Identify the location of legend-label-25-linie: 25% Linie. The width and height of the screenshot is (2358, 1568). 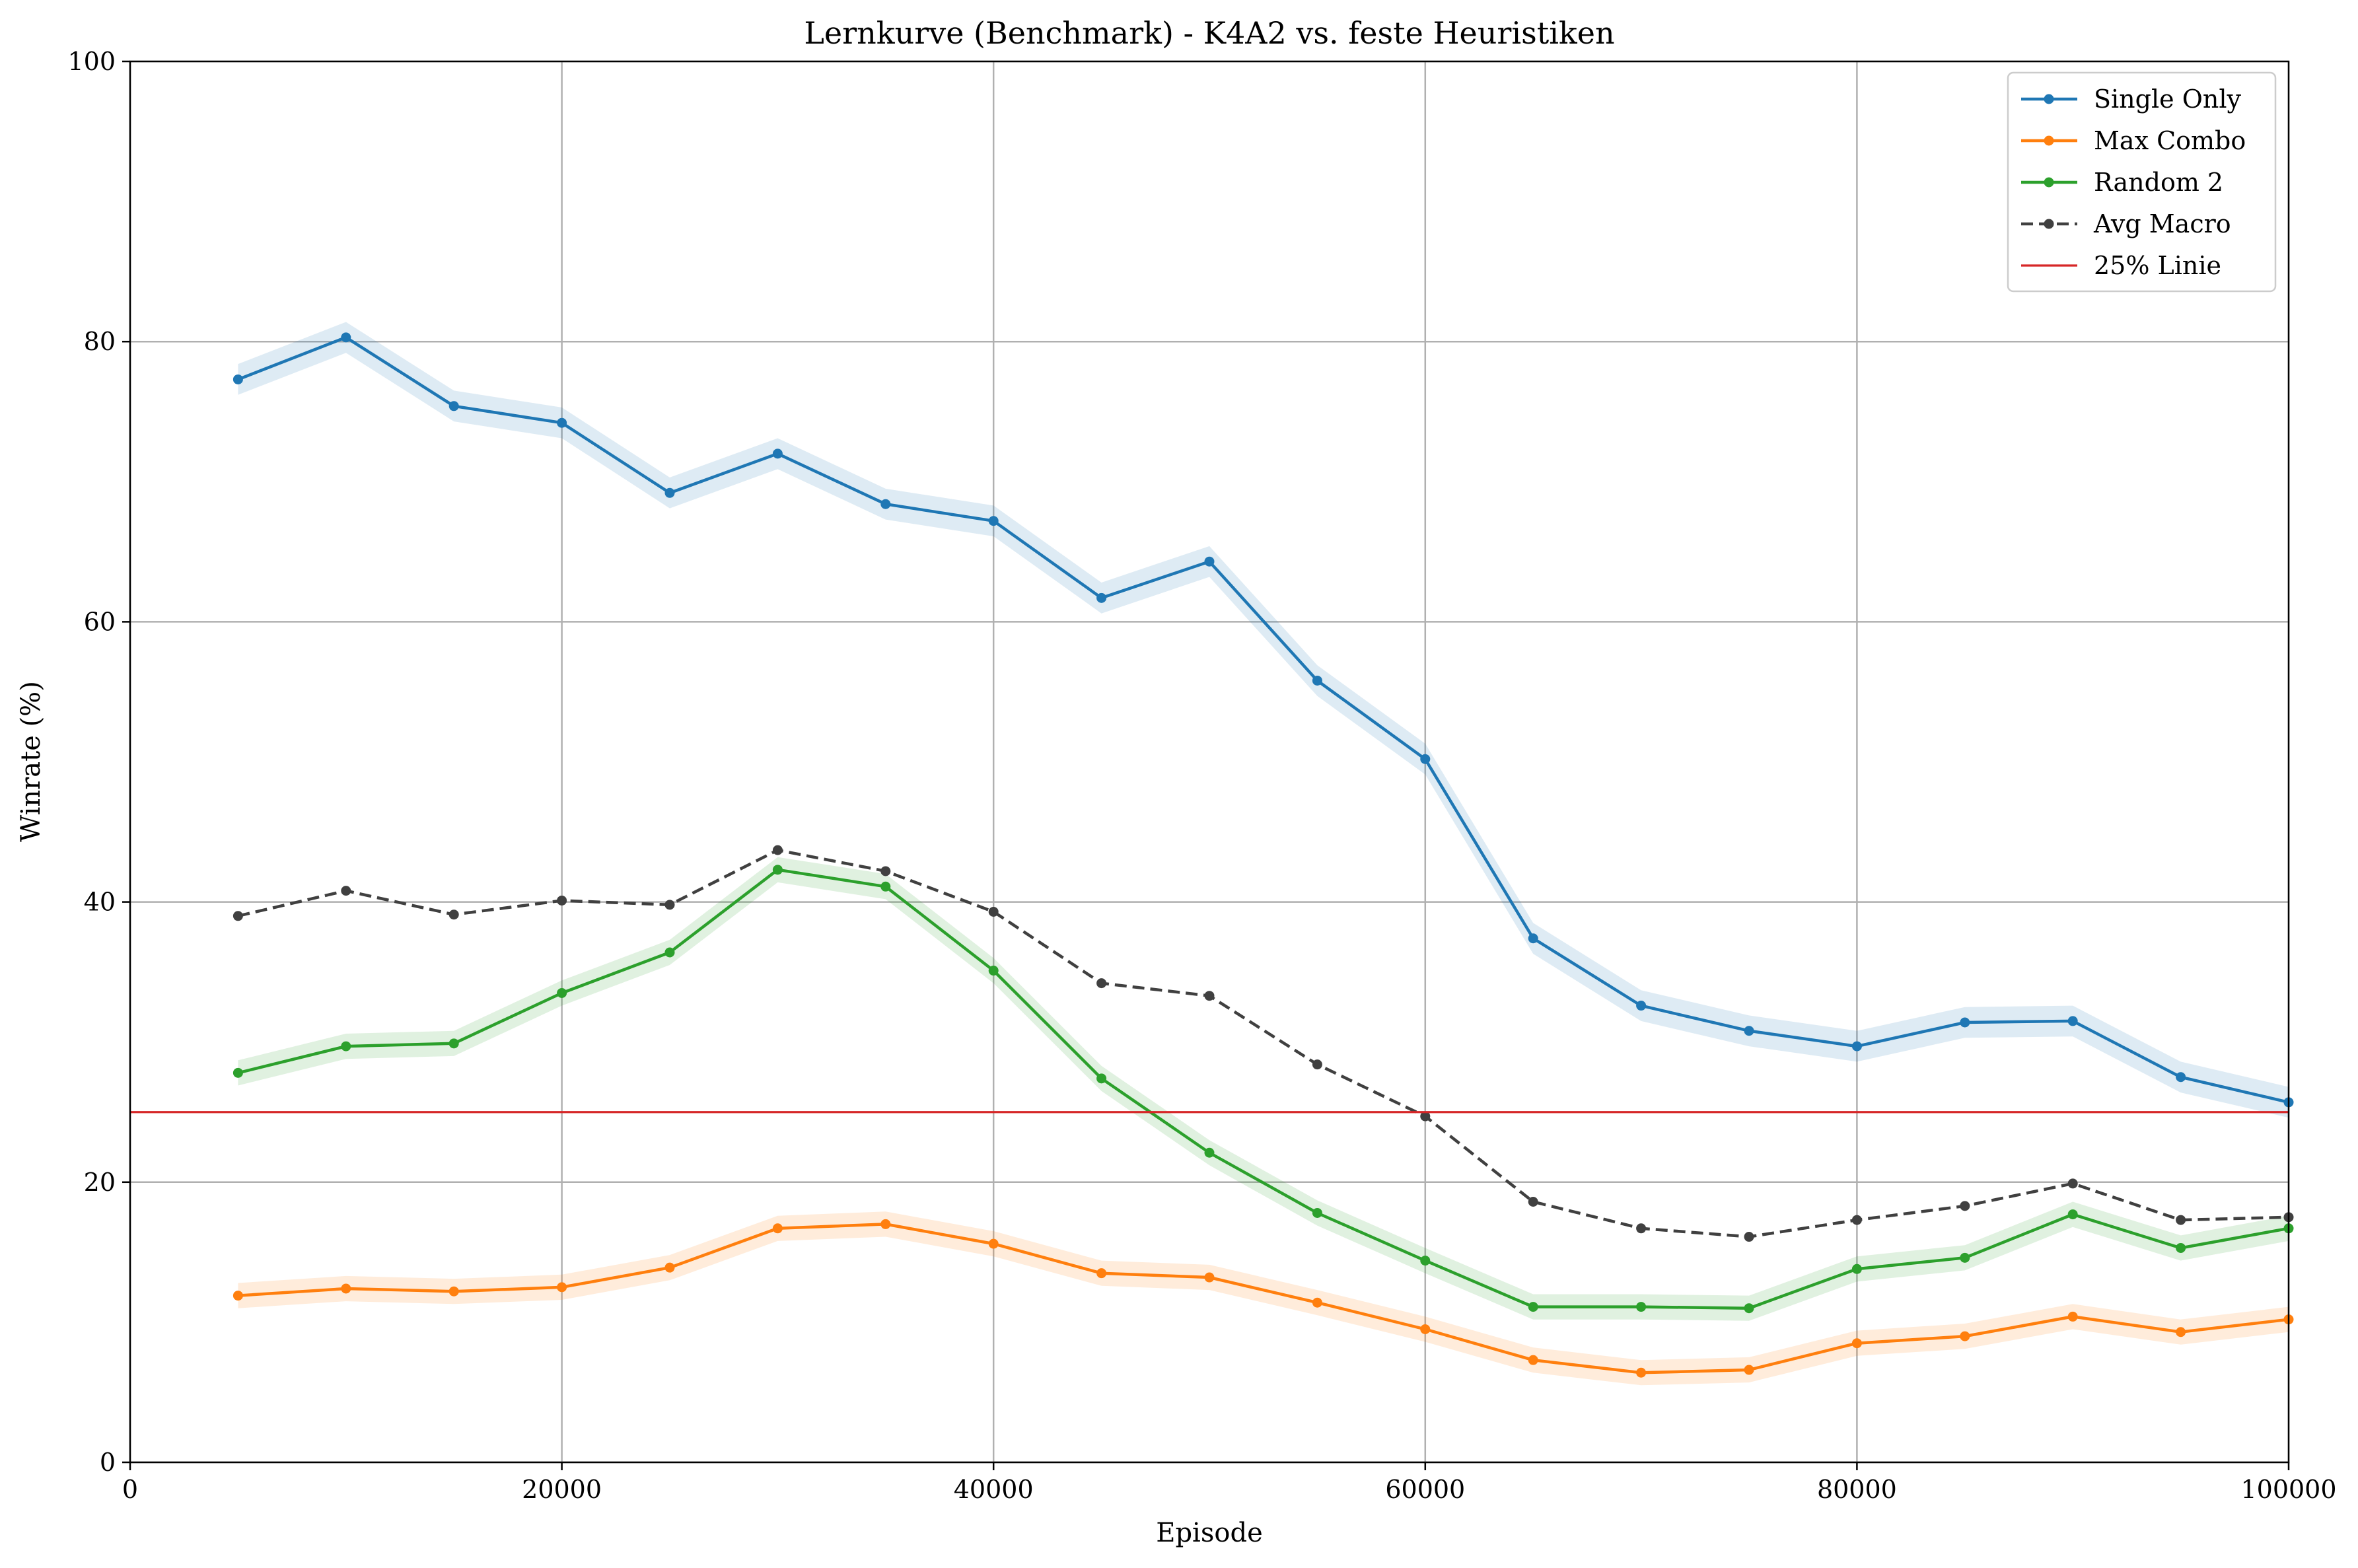
(2157, 265).